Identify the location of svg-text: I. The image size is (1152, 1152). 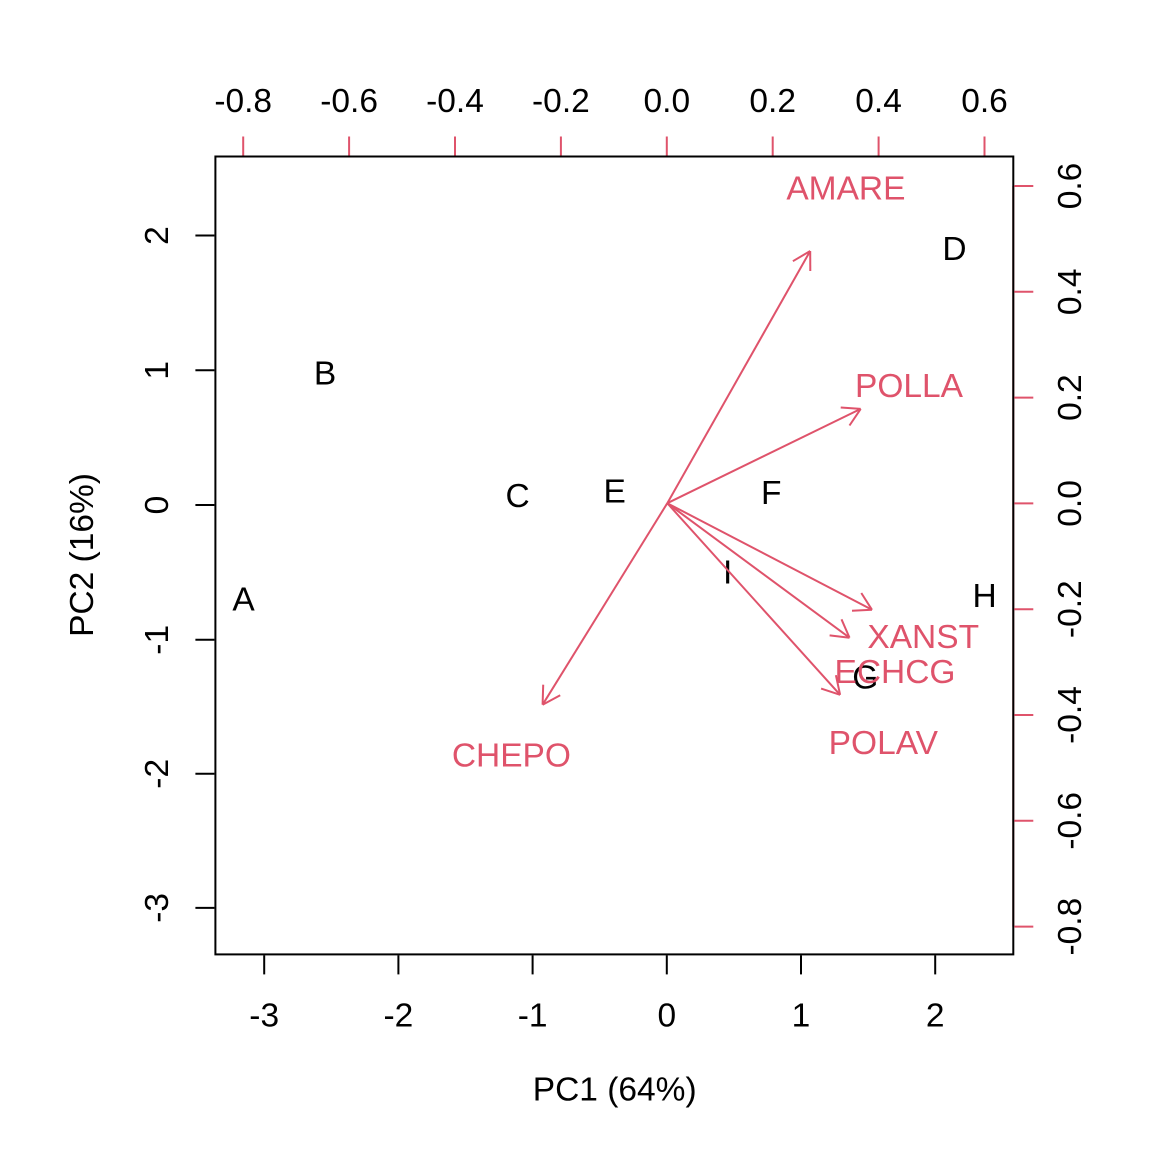
(727, 572).